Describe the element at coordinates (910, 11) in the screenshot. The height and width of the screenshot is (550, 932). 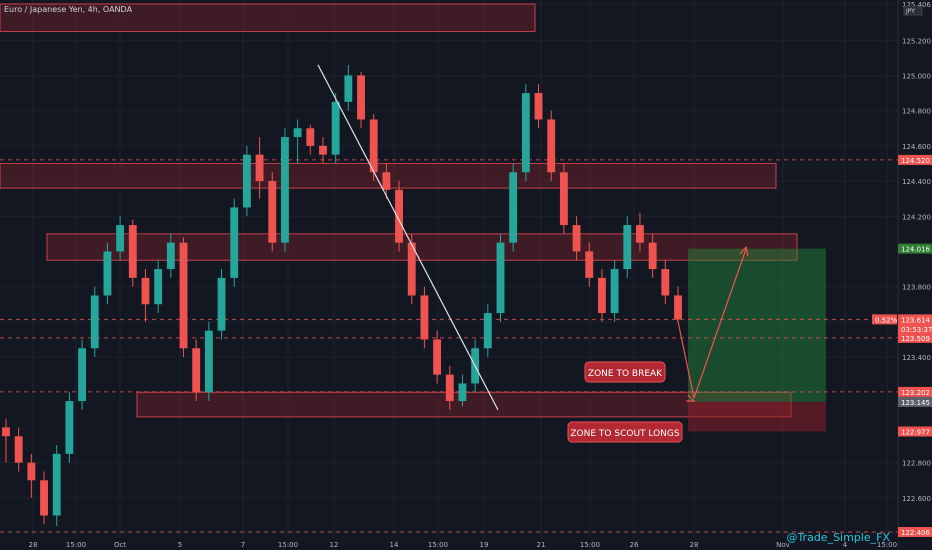
I see `currency-badge-label: JPY` at that location.